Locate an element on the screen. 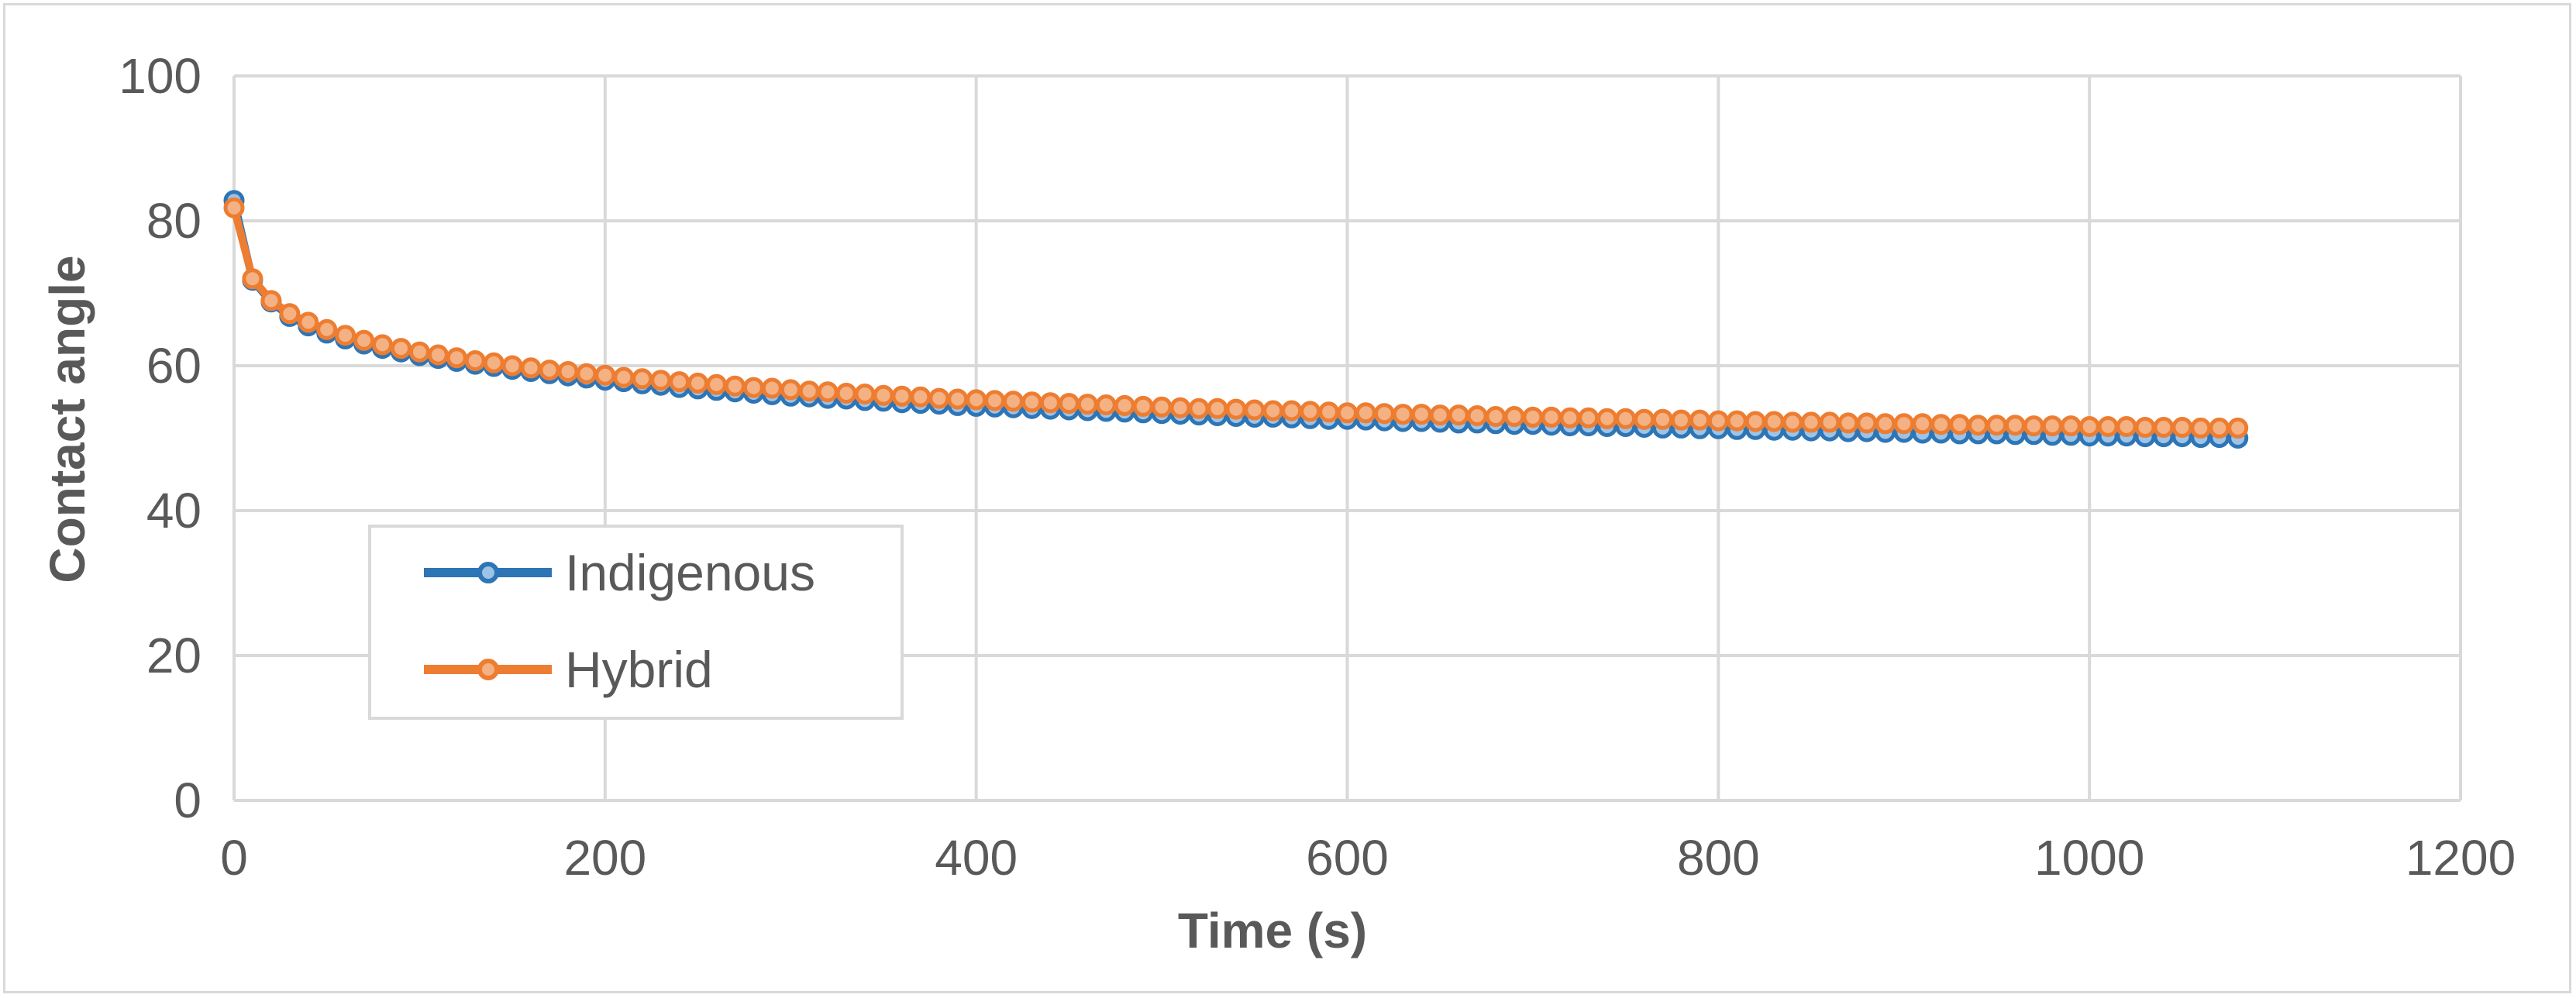 The image size is (2576, 998). y-tick-label: 60 is located at coordinates (173, 366).